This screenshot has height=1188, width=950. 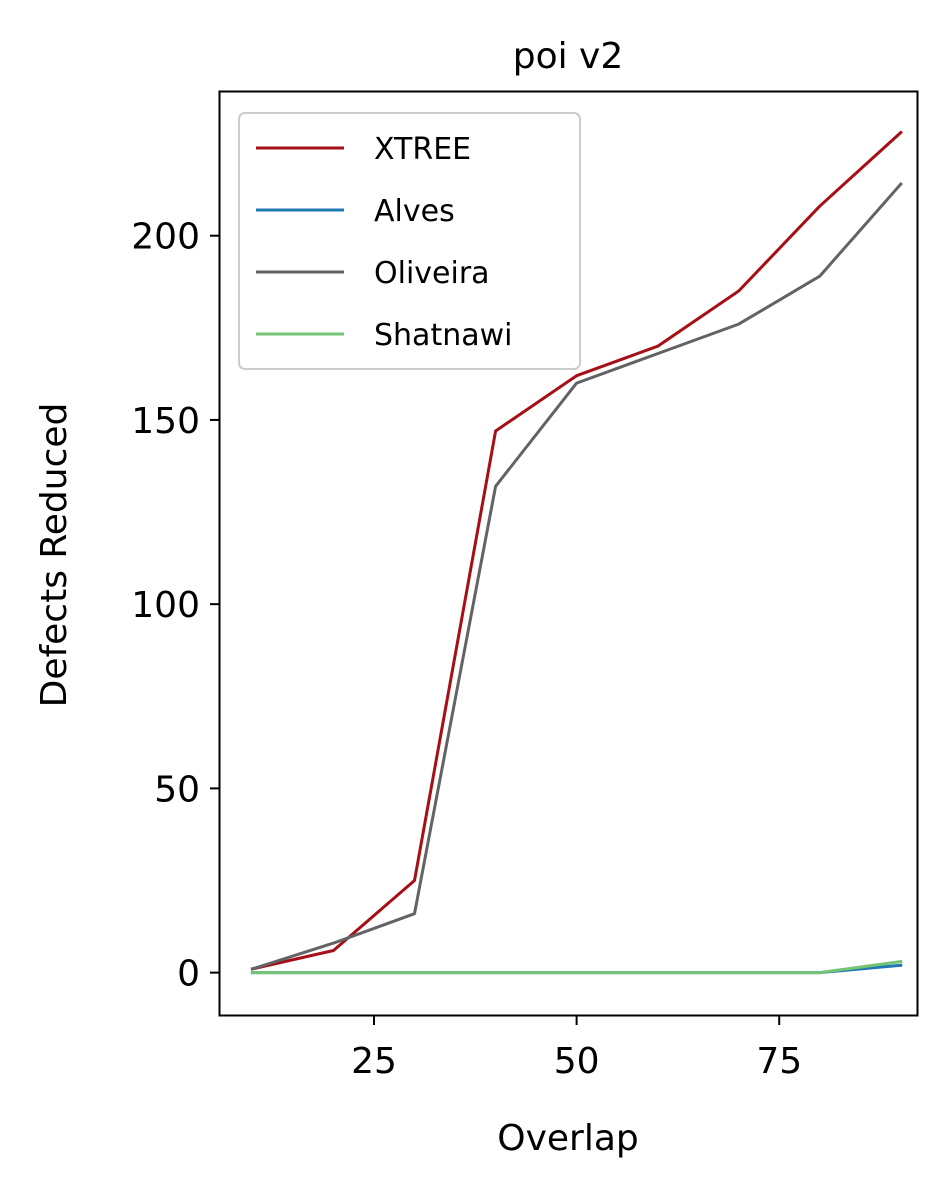 I want to click on legend: XTREE Alves Oliveira Shatnawi, so click(x=409, y=241).